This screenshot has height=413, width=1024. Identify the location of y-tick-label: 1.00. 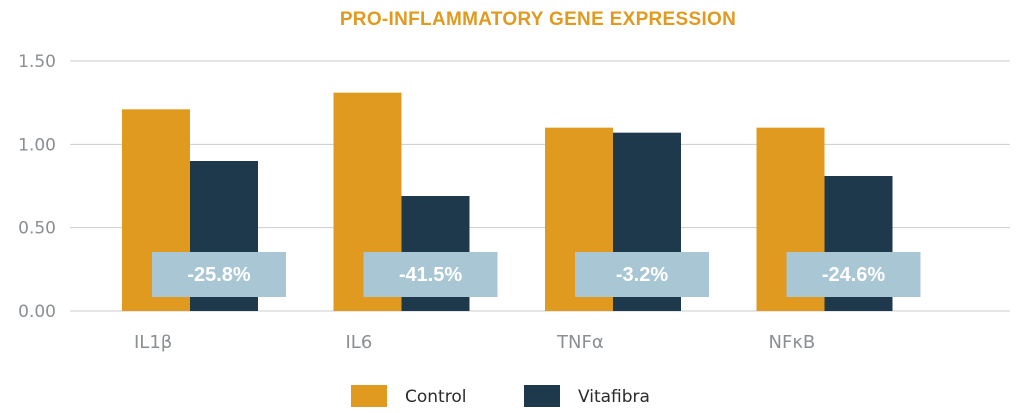
(37, 145).